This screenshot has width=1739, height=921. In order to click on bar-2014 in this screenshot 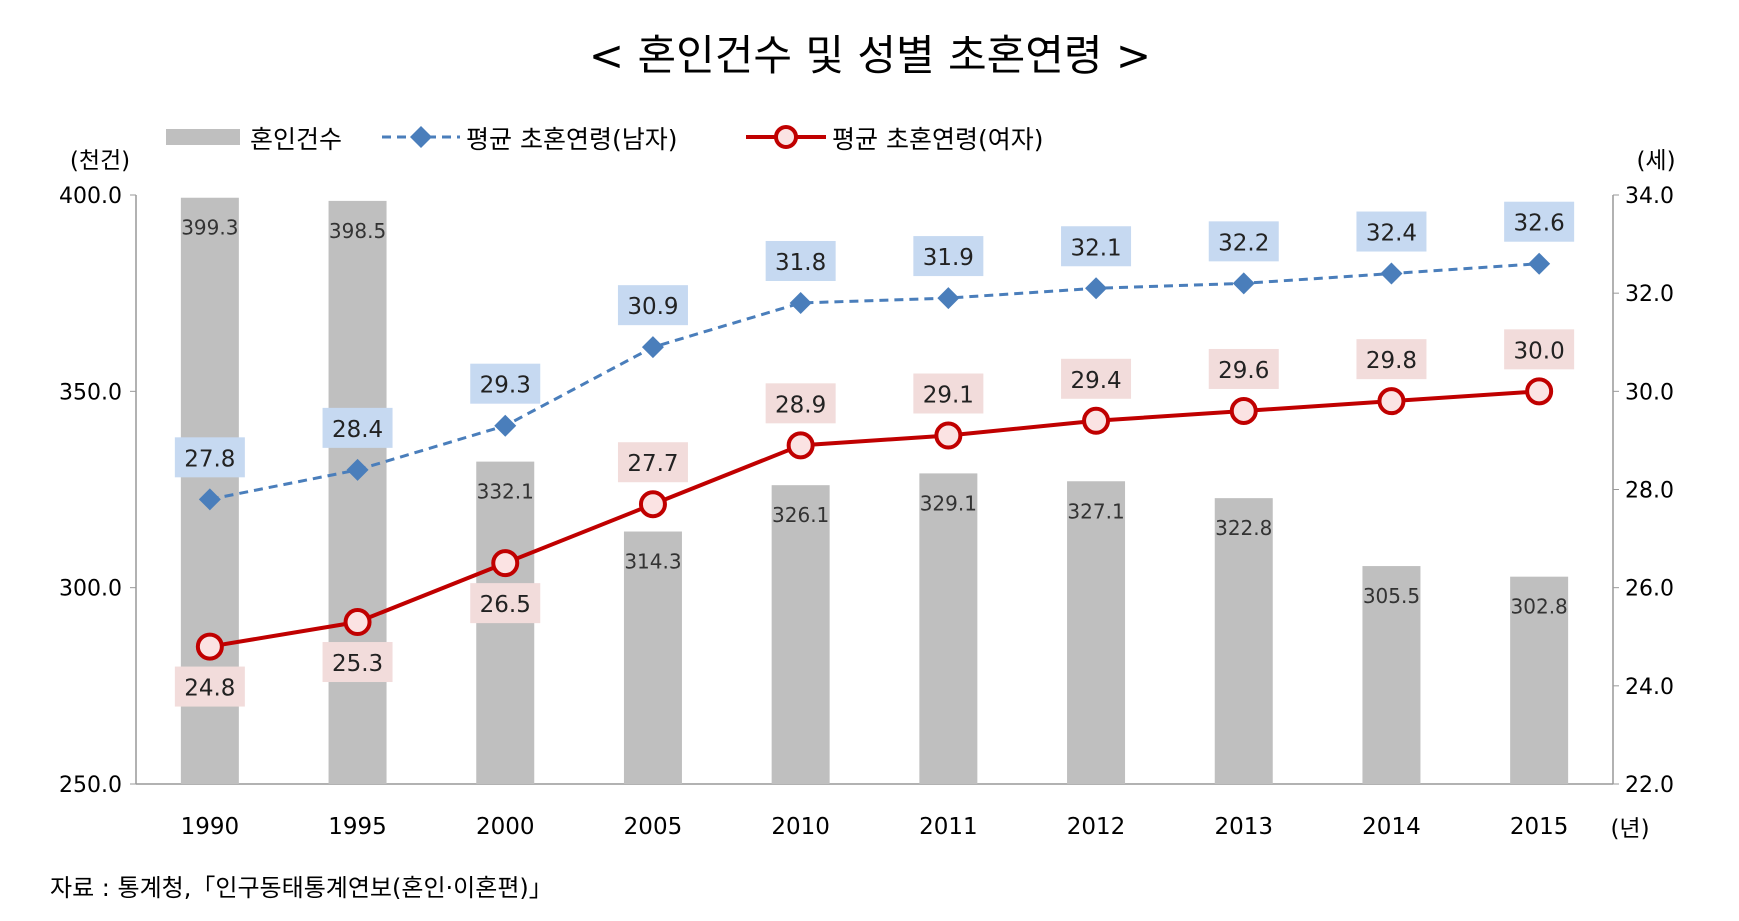, I will do `click(1391, 675)`.